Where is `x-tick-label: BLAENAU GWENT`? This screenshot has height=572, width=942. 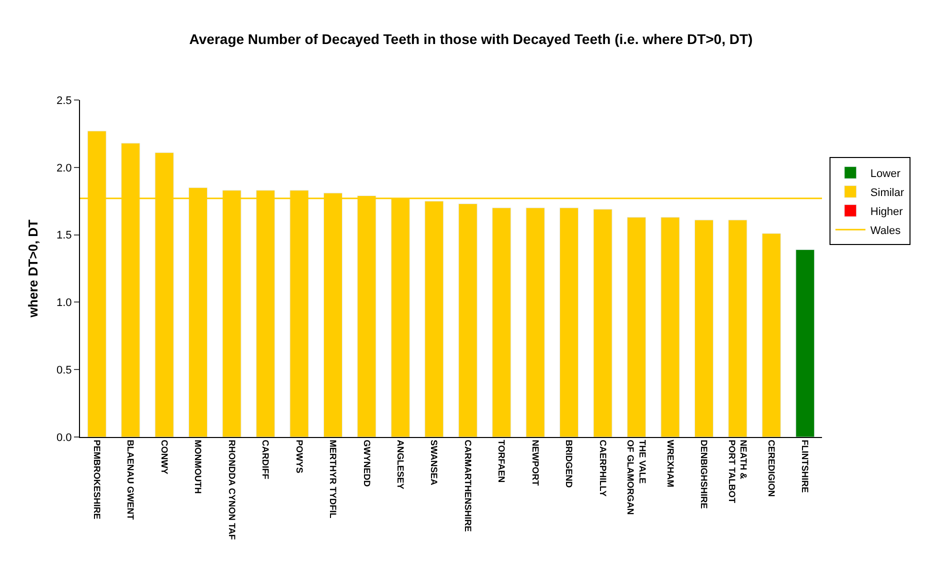
x-tick-label: BLAENAU GWENT is located at coordinates (131, 480).